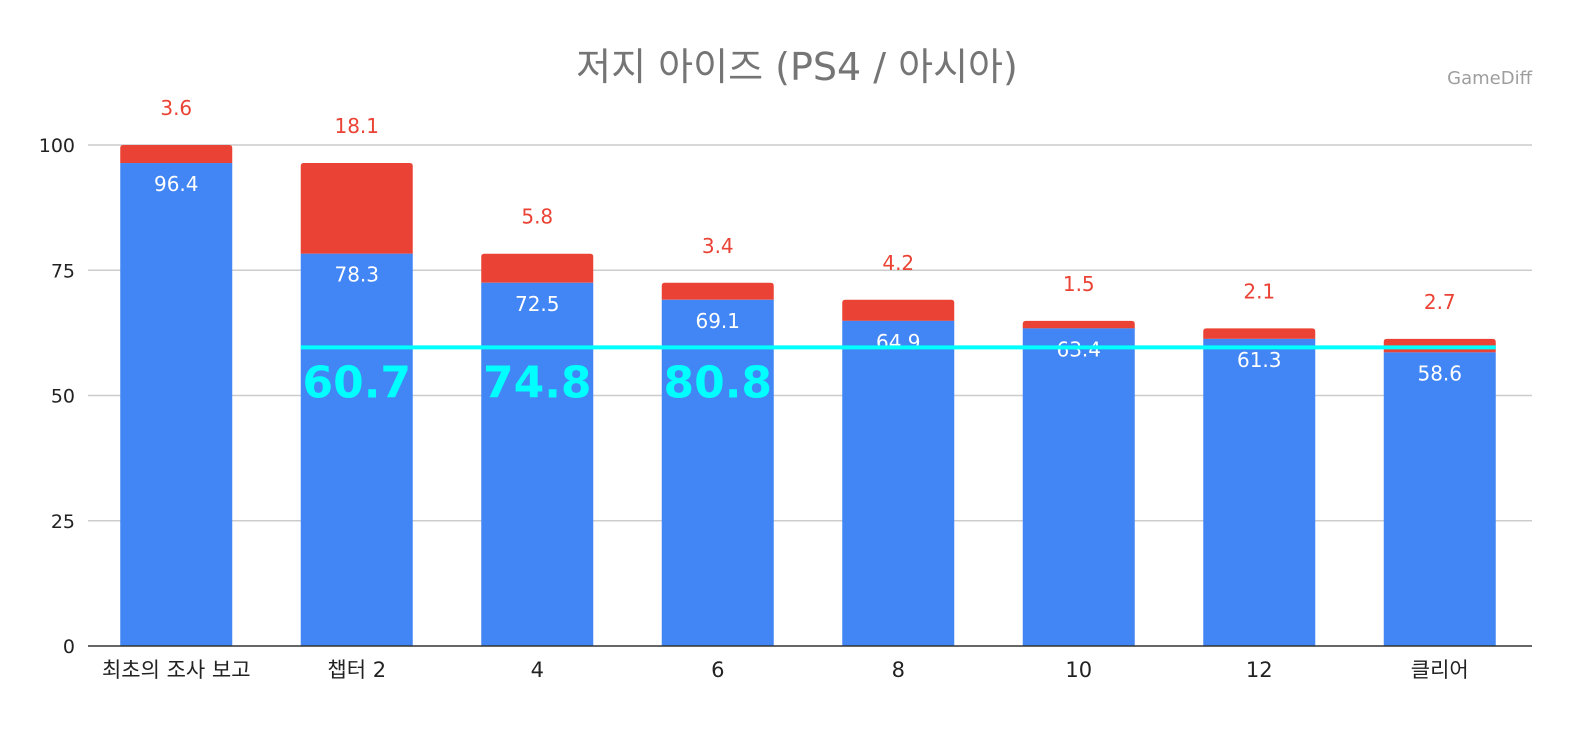 Image resolution: width=1594 pixels, height=730 pixels. I want to click on data-label-bottom: 78.3, so click(356, 275).